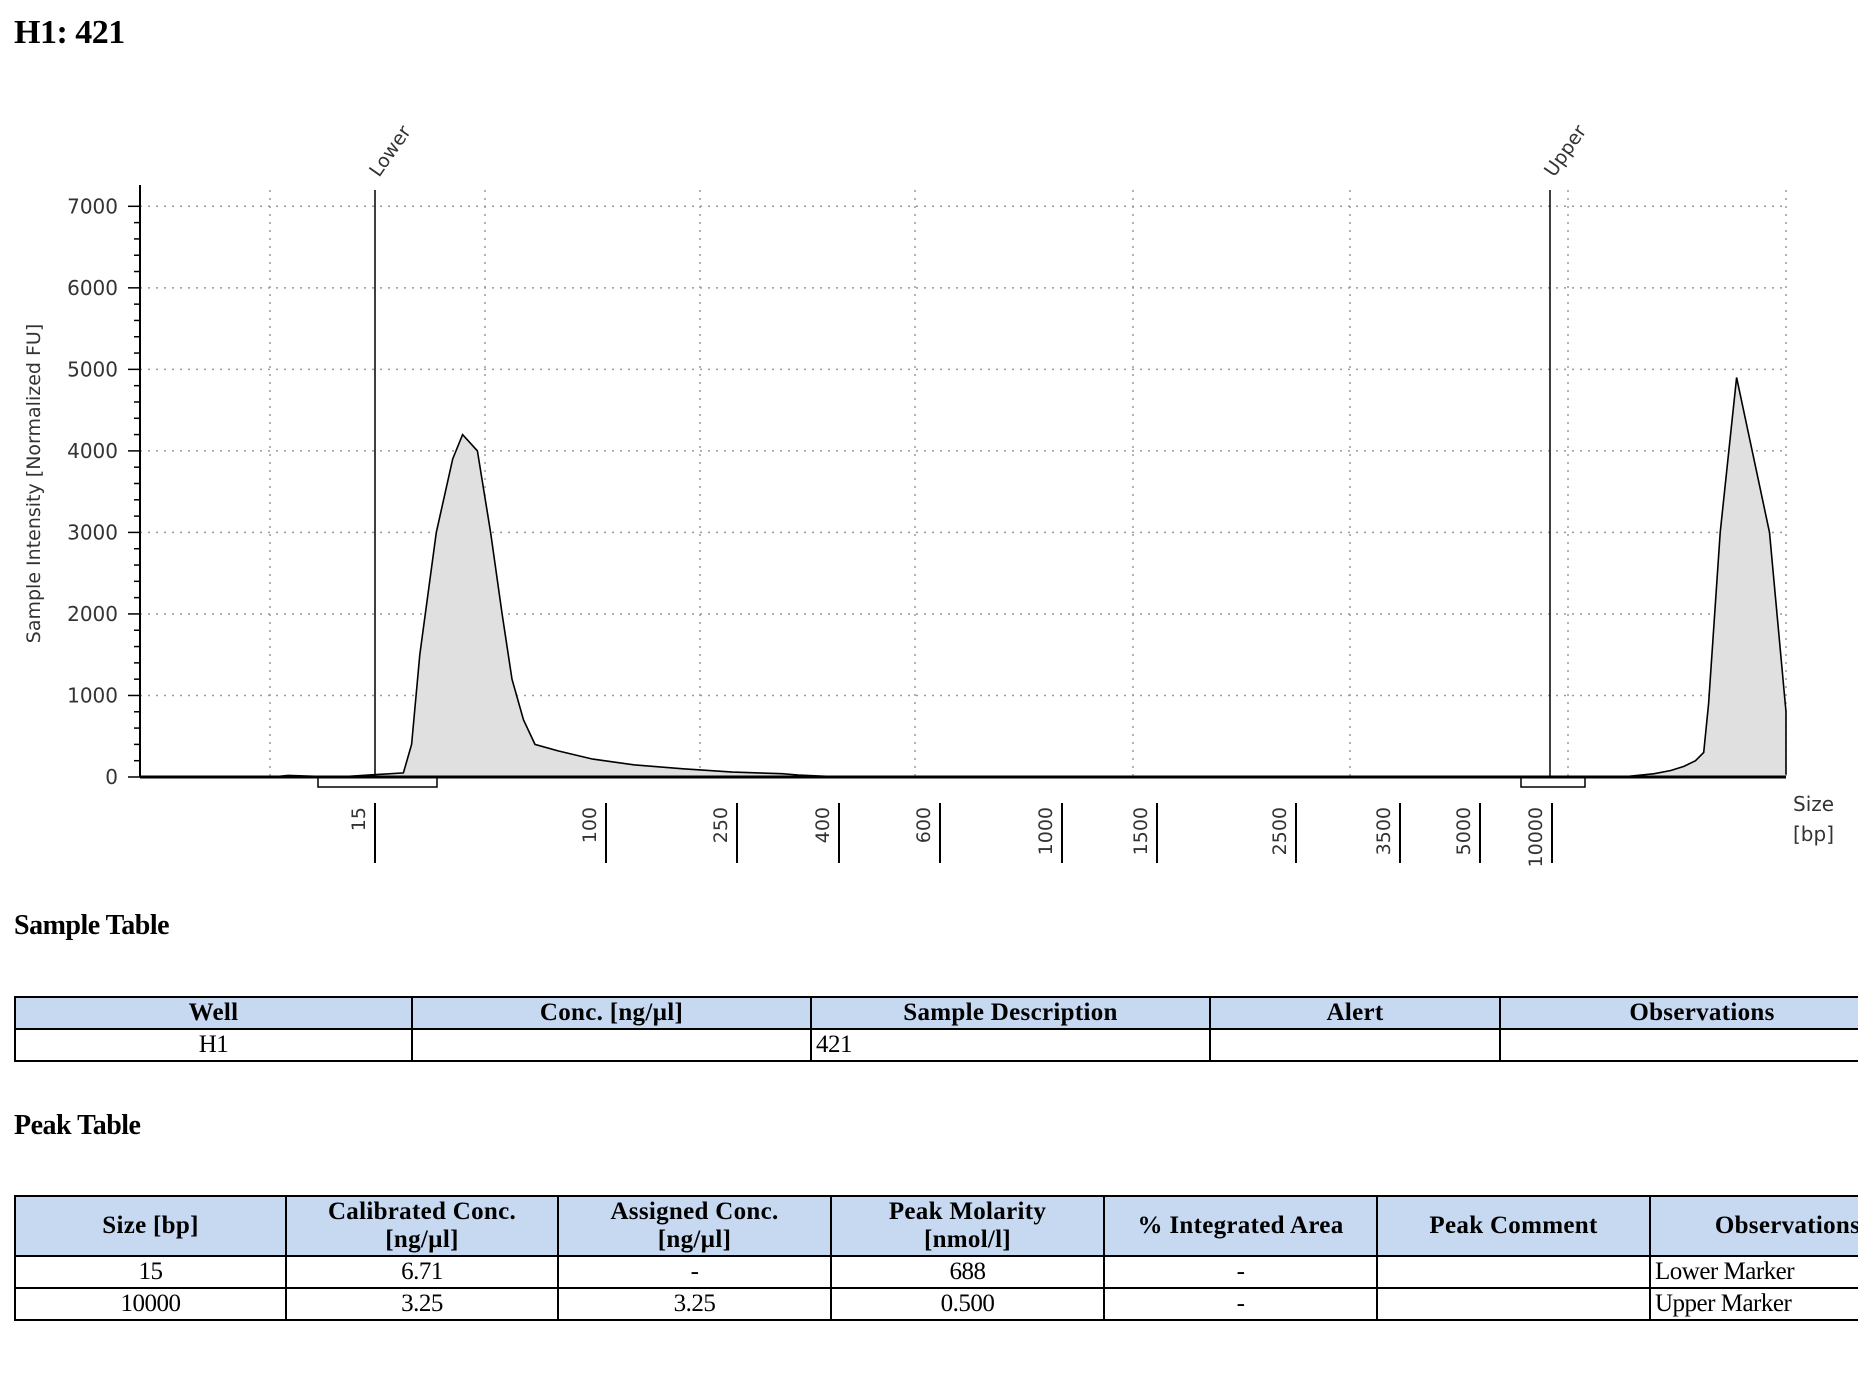 This screenshot has width=1858, height=1378. I want to click on x-axis-label: Size, so click(1813, 804).